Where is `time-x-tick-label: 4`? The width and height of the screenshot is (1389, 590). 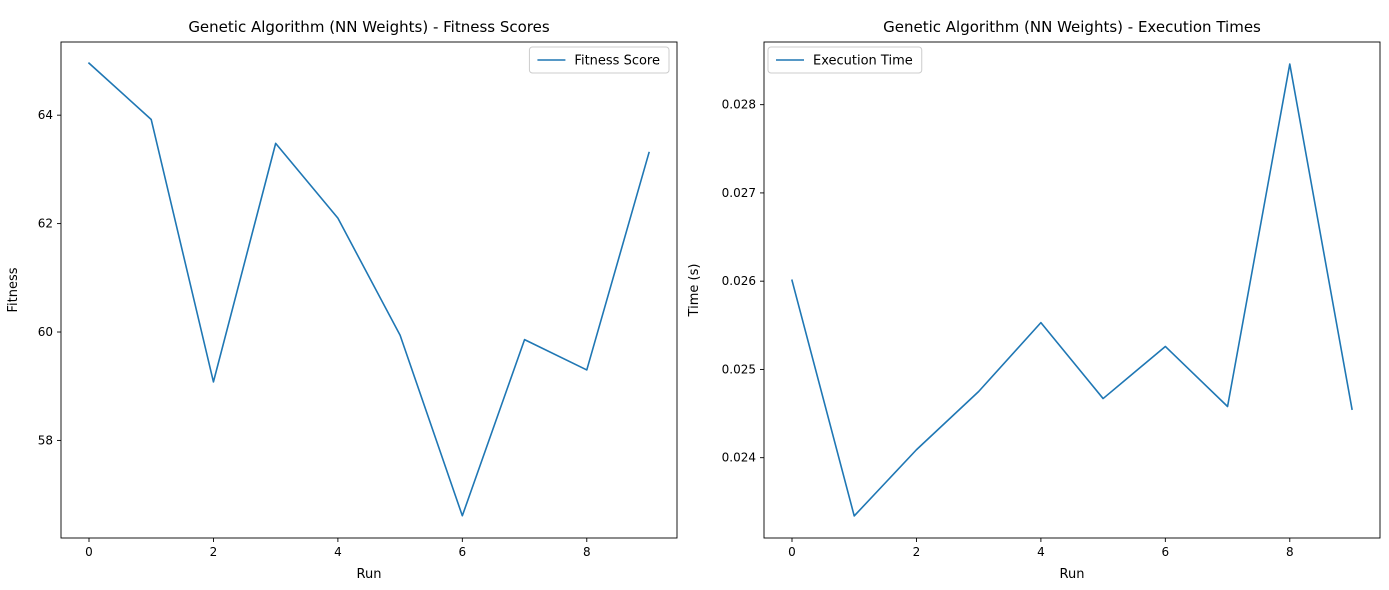
time-x-tick-label: 4 is located at coordinates (1041, 552).